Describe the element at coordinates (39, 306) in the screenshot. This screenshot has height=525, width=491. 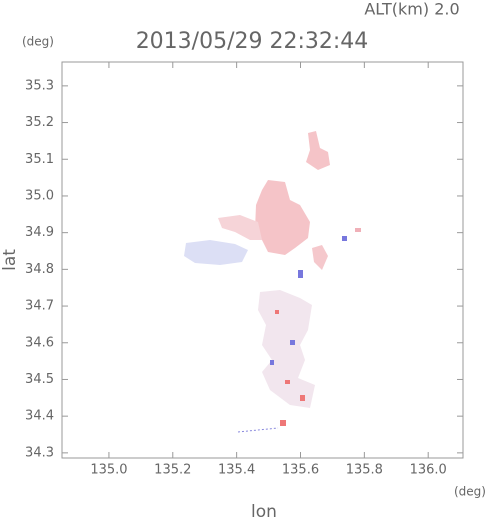
I see `y-tick-label: 34.7` at that location.